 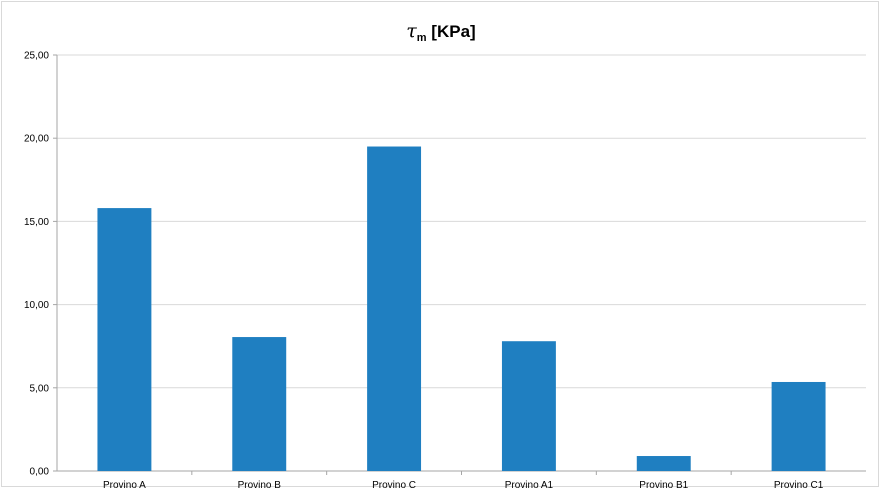 I want to click on chart-title-subscript: m, so click(x=421, y=38).